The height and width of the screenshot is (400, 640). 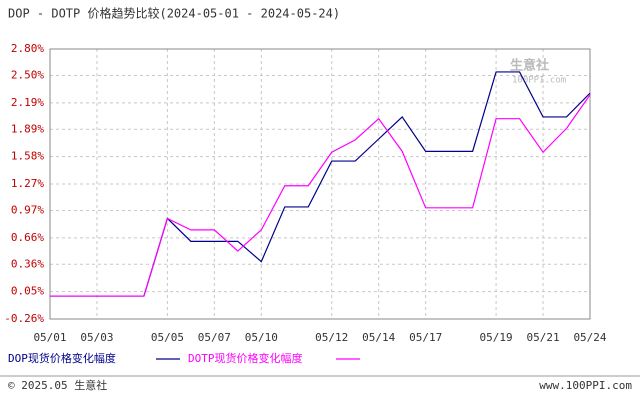 I want to click on y-tick-label: 1.27%, so click(x=27, y=183).